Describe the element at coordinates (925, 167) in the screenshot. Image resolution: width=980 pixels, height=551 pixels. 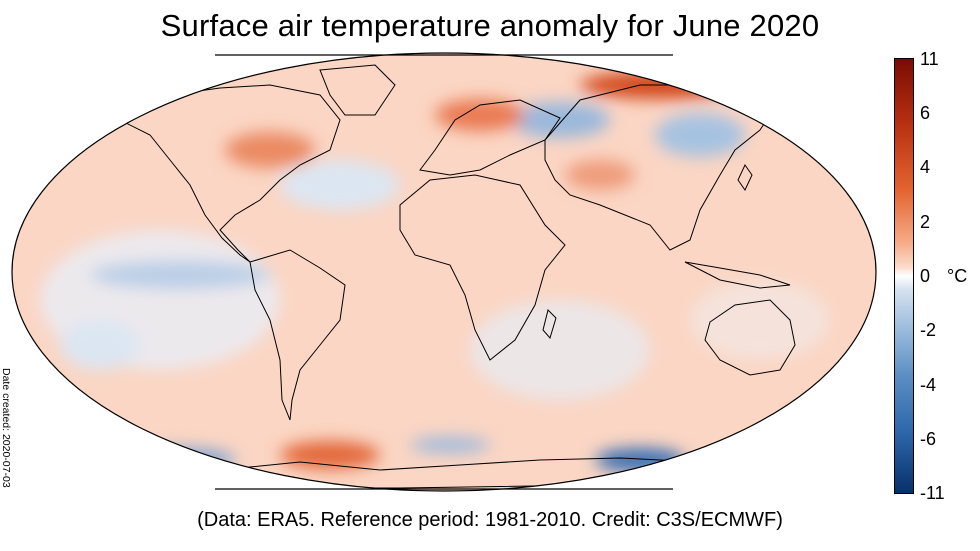
I see `colorbar-tick: 4` at that location.